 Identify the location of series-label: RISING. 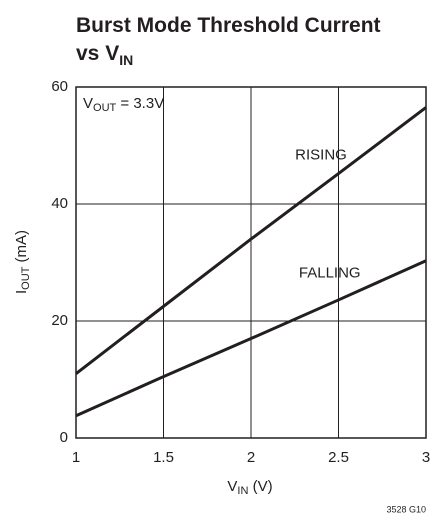
(321, 154).